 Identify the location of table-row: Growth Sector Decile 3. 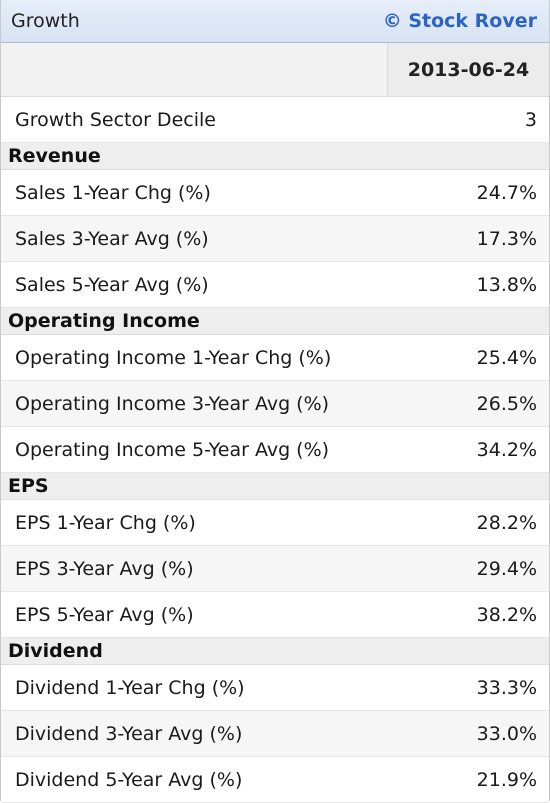
(275, 120).